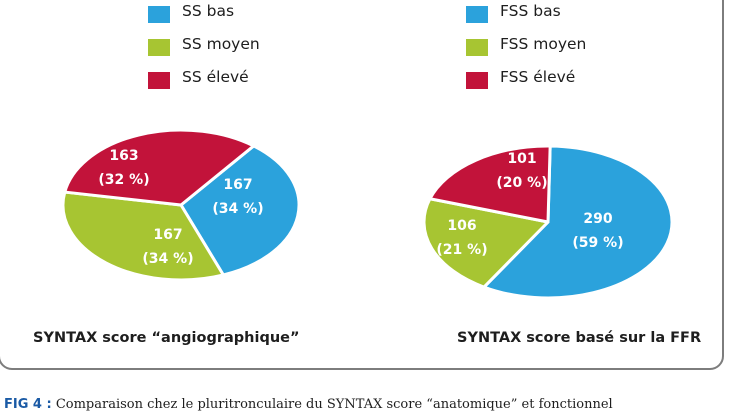 The width and height of the screenshot is (735, 413). What do you see at coordinates (461, 226) in the screenshot?
I see `slice-value-label: 106` at bounding box center [461, 226].